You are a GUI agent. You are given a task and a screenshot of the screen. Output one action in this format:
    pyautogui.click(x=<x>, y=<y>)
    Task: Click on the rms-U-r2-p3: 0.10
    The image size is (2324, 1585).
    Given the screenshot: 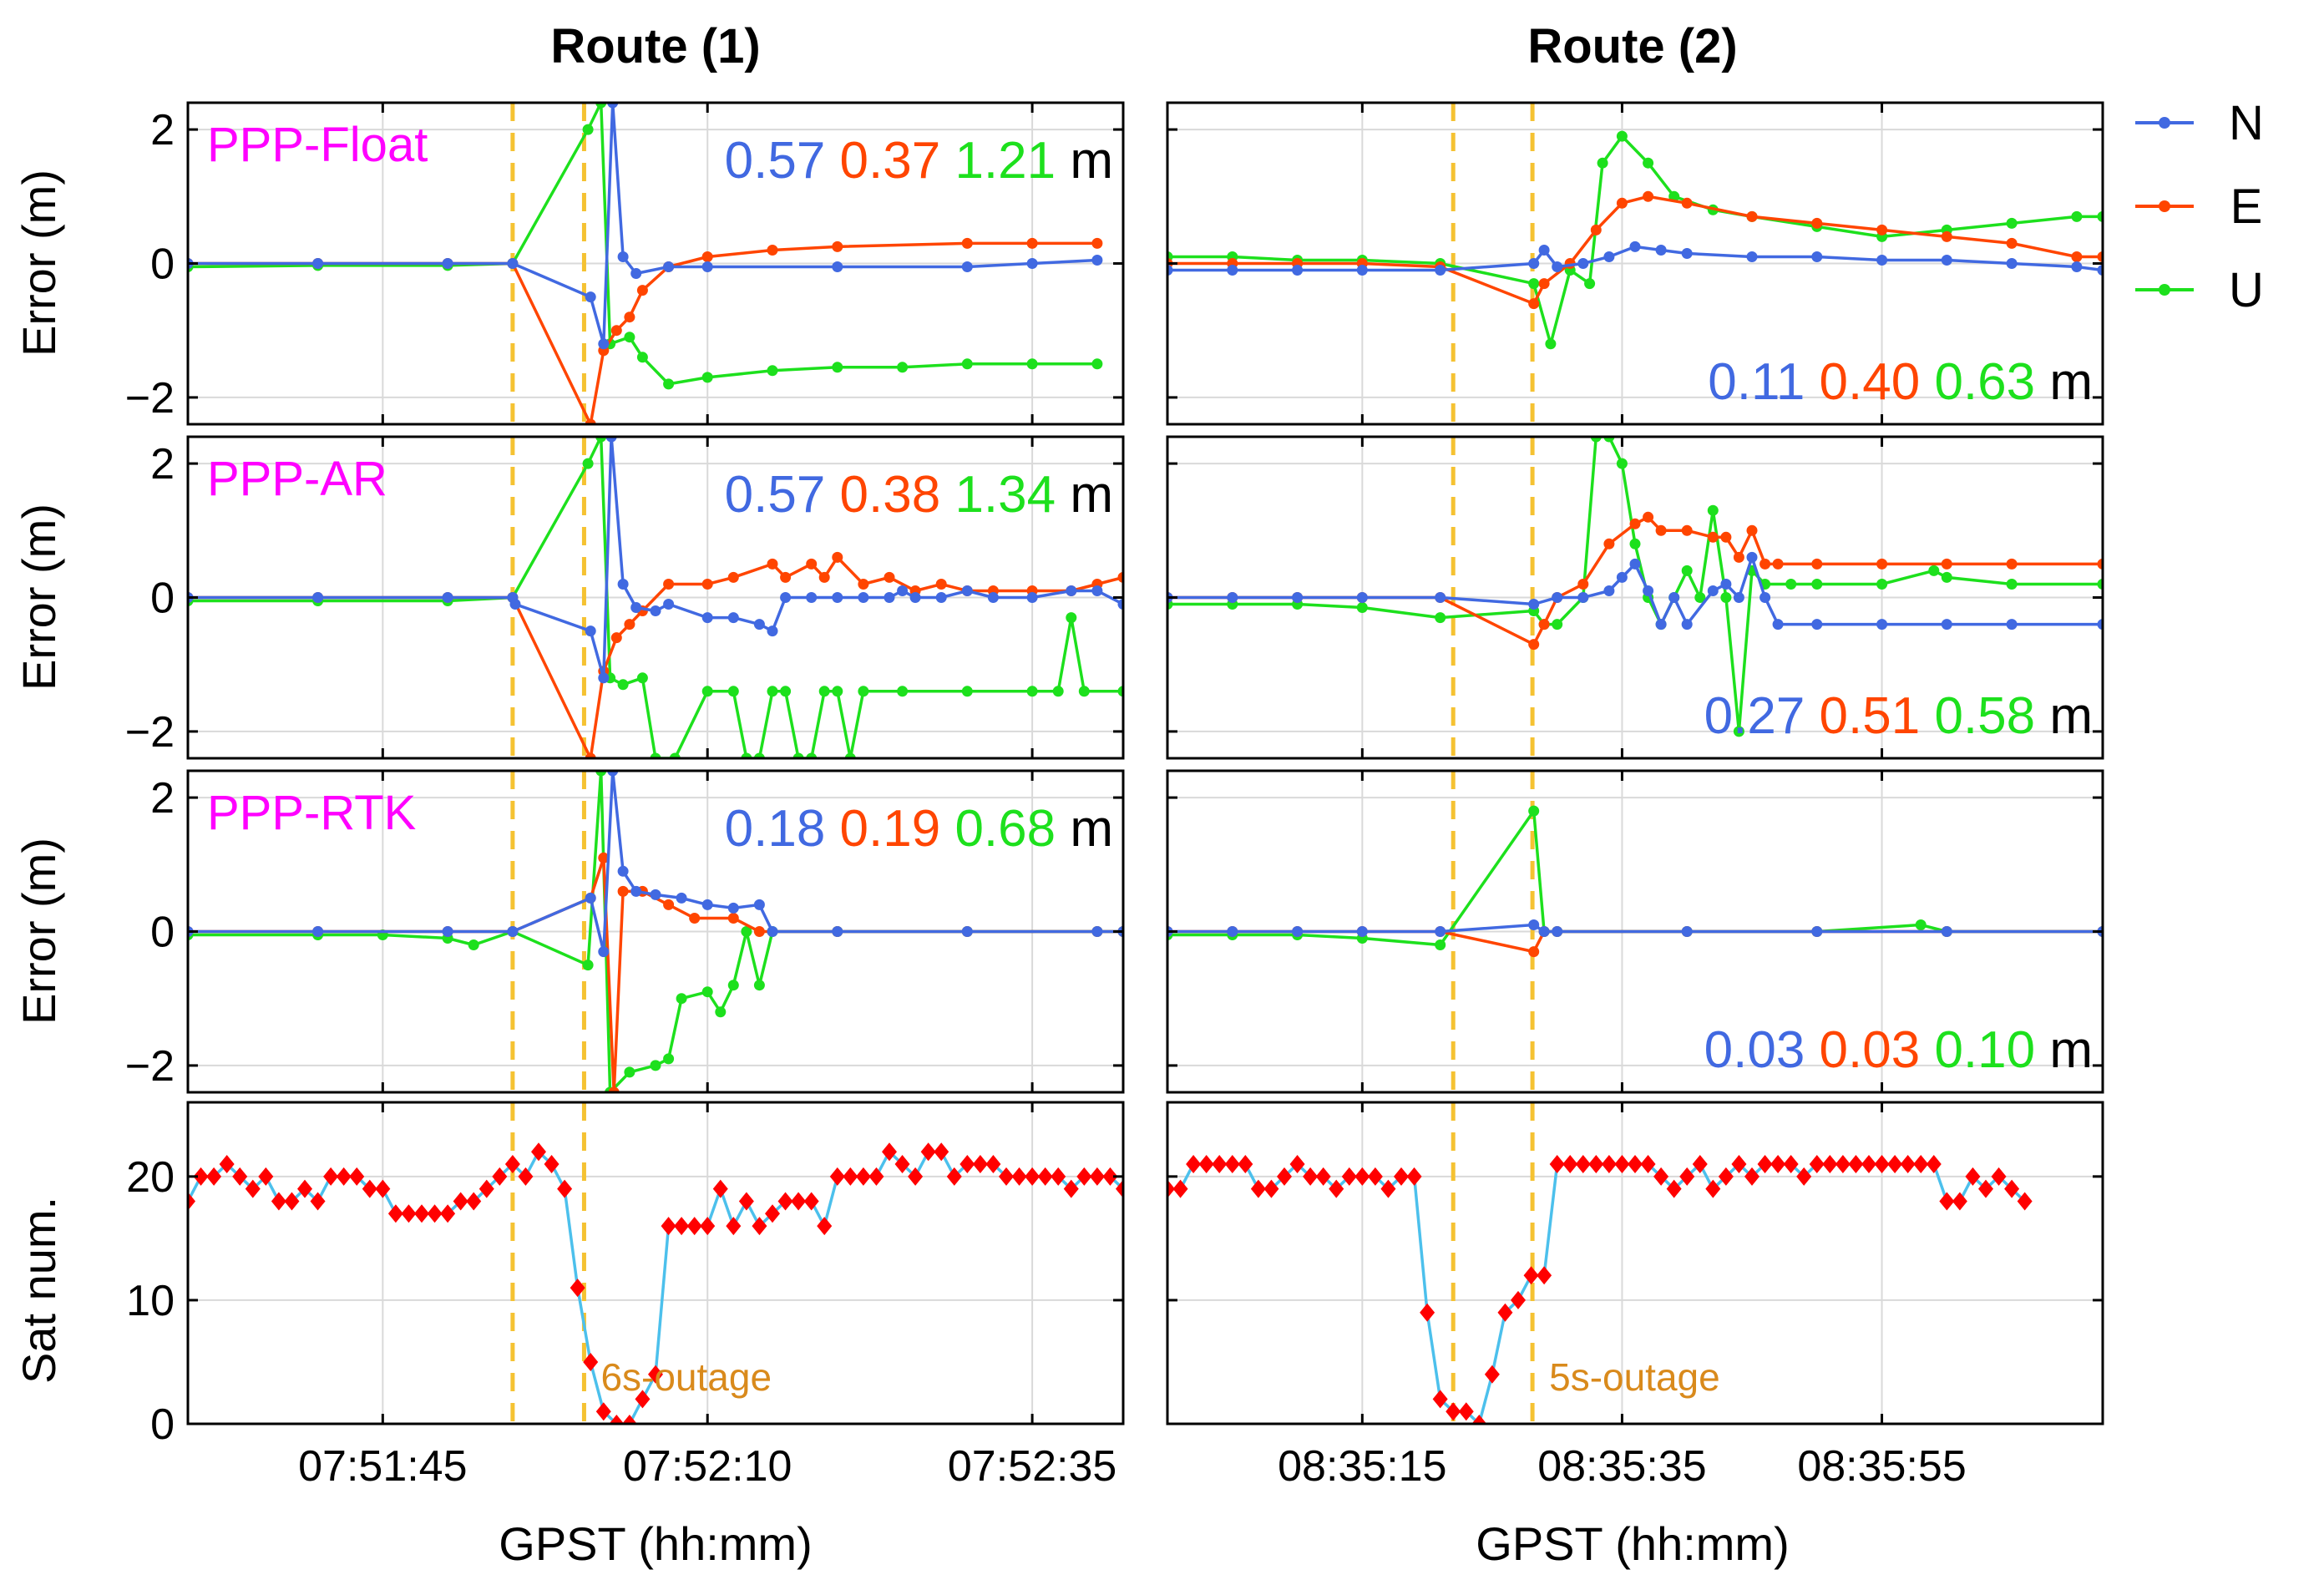 What is the action you would take?
    pyautogui.click(x=1991, y=1050)
    